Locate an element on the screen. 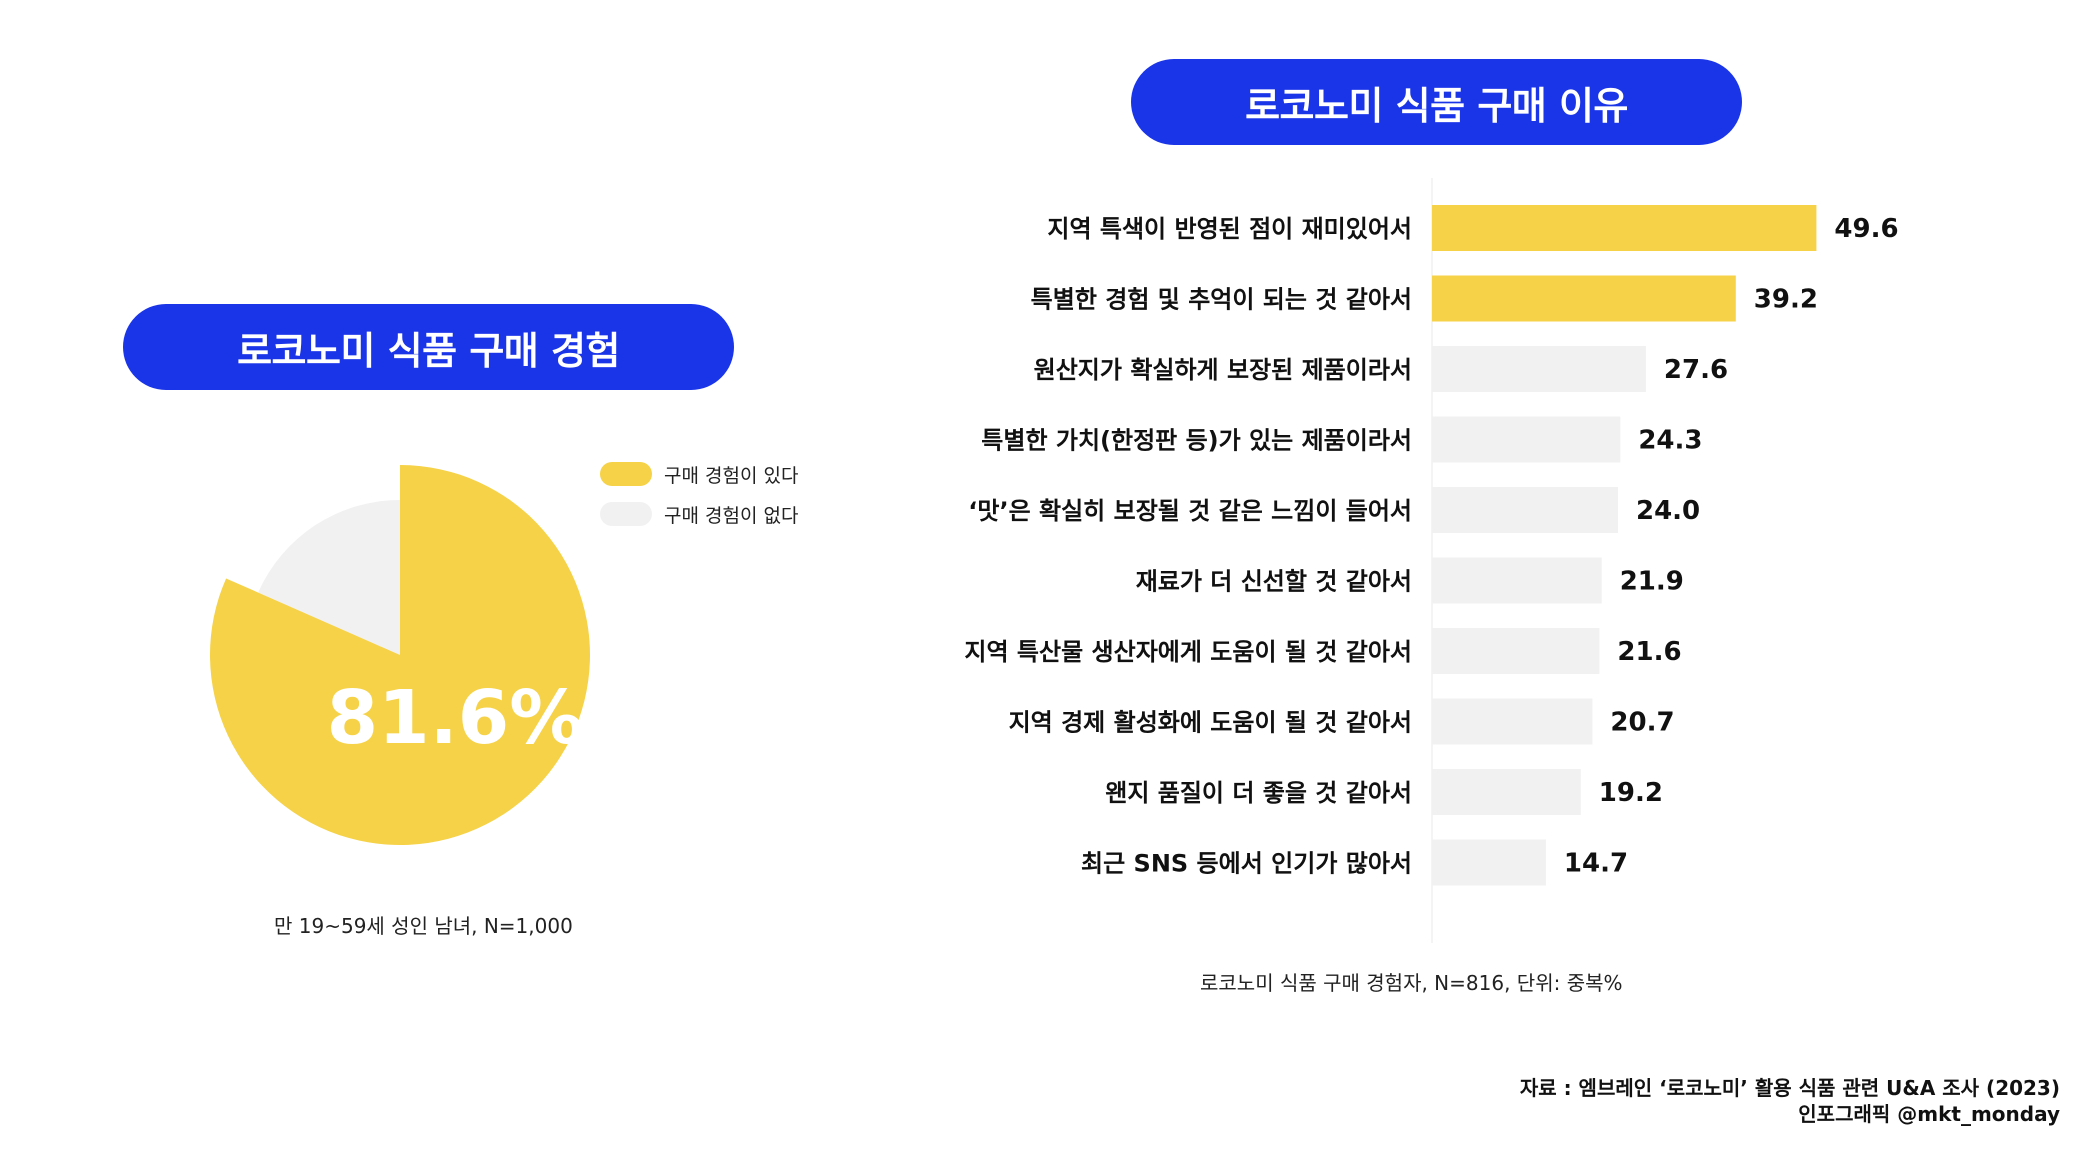 The height and width of the screenshot is (1160, 2088). bar-category-label-5: ‘맛’은 확실히 보장될 것 같은 느낌이 들어서 is located at coordinates (1190, 511).